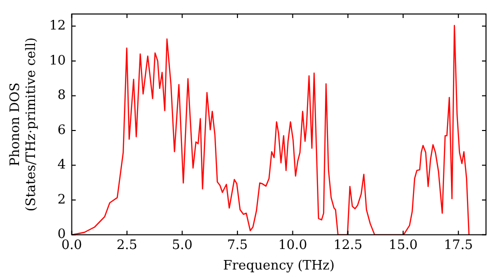  Describe the element at coordinates (237, 245) in the screenshot. I see `x-tick-label: 7.5` at that location.